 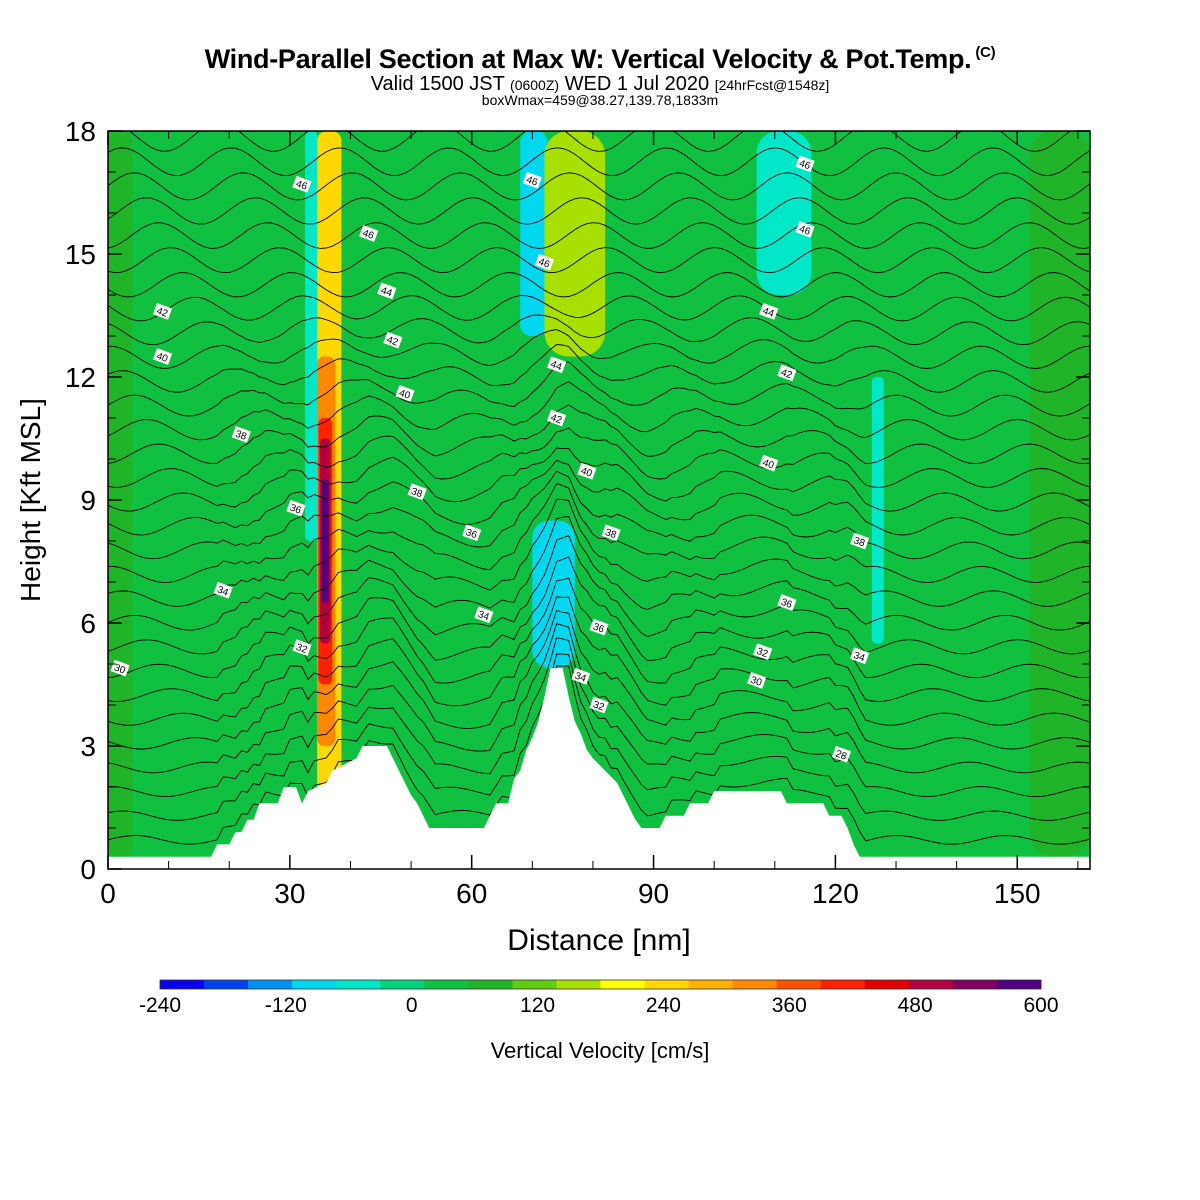 I want to click on contour-label: 28, so click(x=841, y=754).